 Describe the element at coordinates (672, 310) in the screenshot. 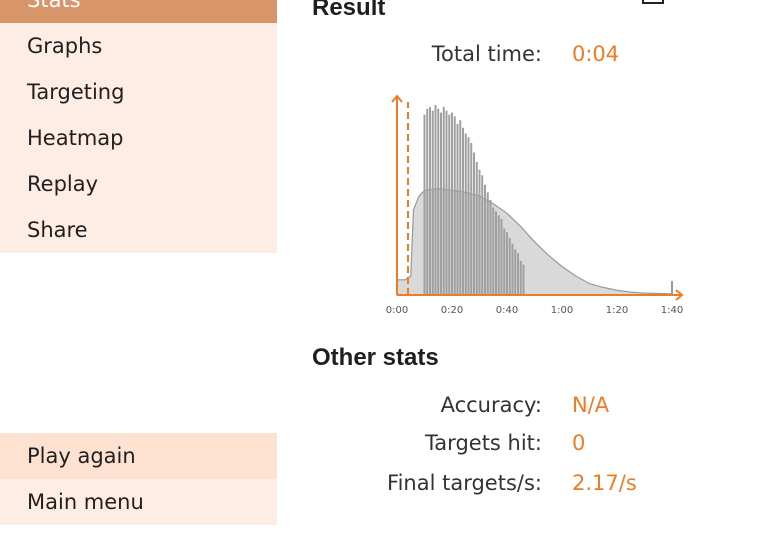

I see `x-tick-label: 1:40` at that location.